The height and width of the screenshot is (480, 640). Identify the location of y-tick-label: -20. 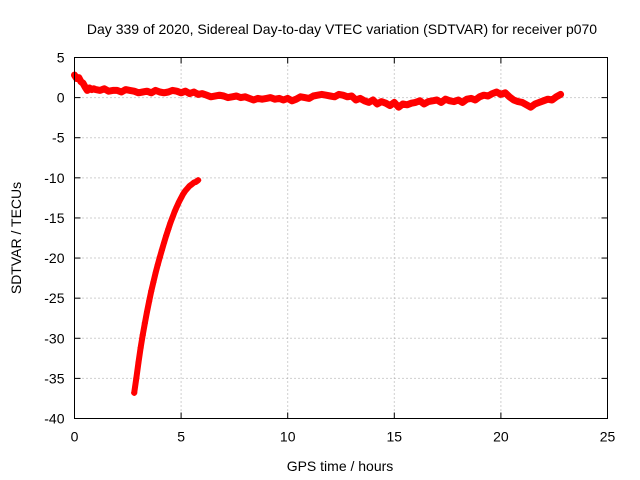
(54, 258).